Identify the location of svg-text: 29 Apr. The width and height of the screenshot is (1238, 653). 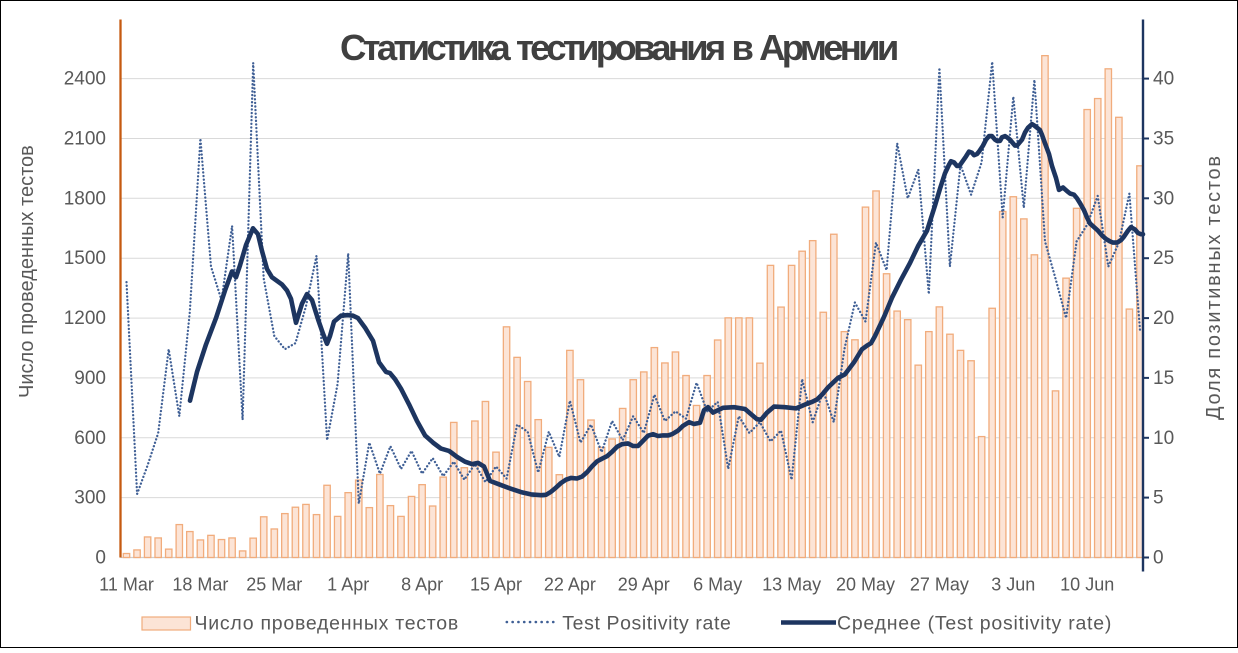
(644, 585).